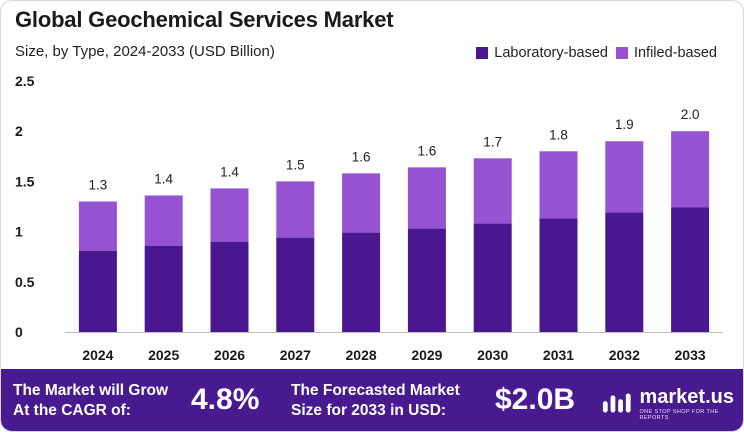 This screenshot has height=432, width=744. Describe the element at coordinates (690, 114) in the screenshot. I see `bar-total-label: 2.0` at that location.